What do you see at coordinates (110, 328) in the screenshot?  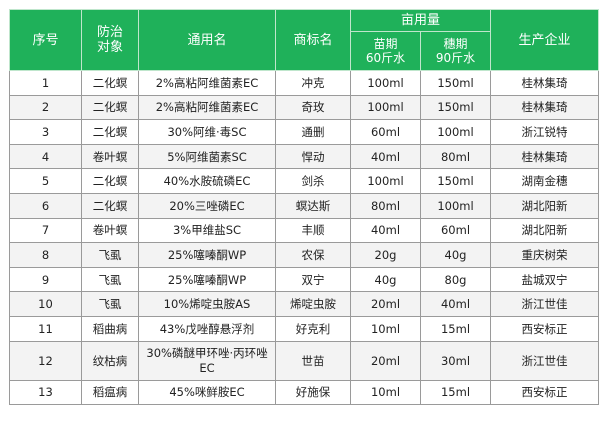 I see `cell-target: 稻曲病` at bounding box center [110, 328].